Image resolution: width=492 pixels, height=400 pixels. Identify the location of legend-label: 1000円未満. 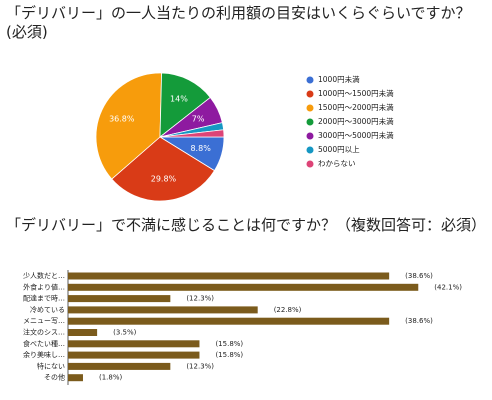
(339, 79).